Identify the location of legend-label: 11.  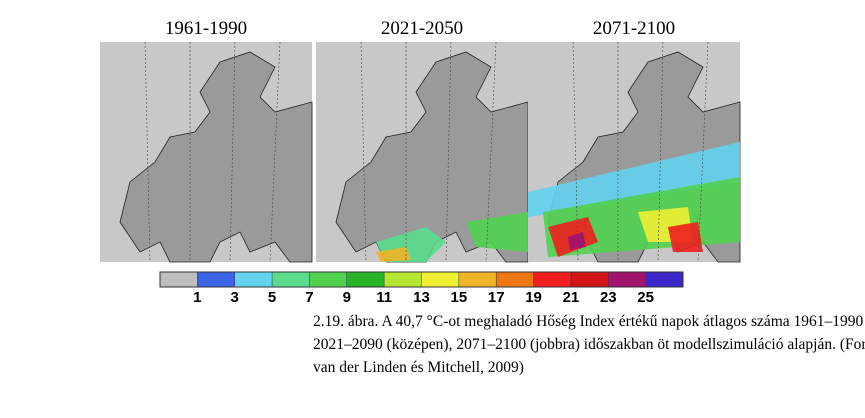
(384, 297).